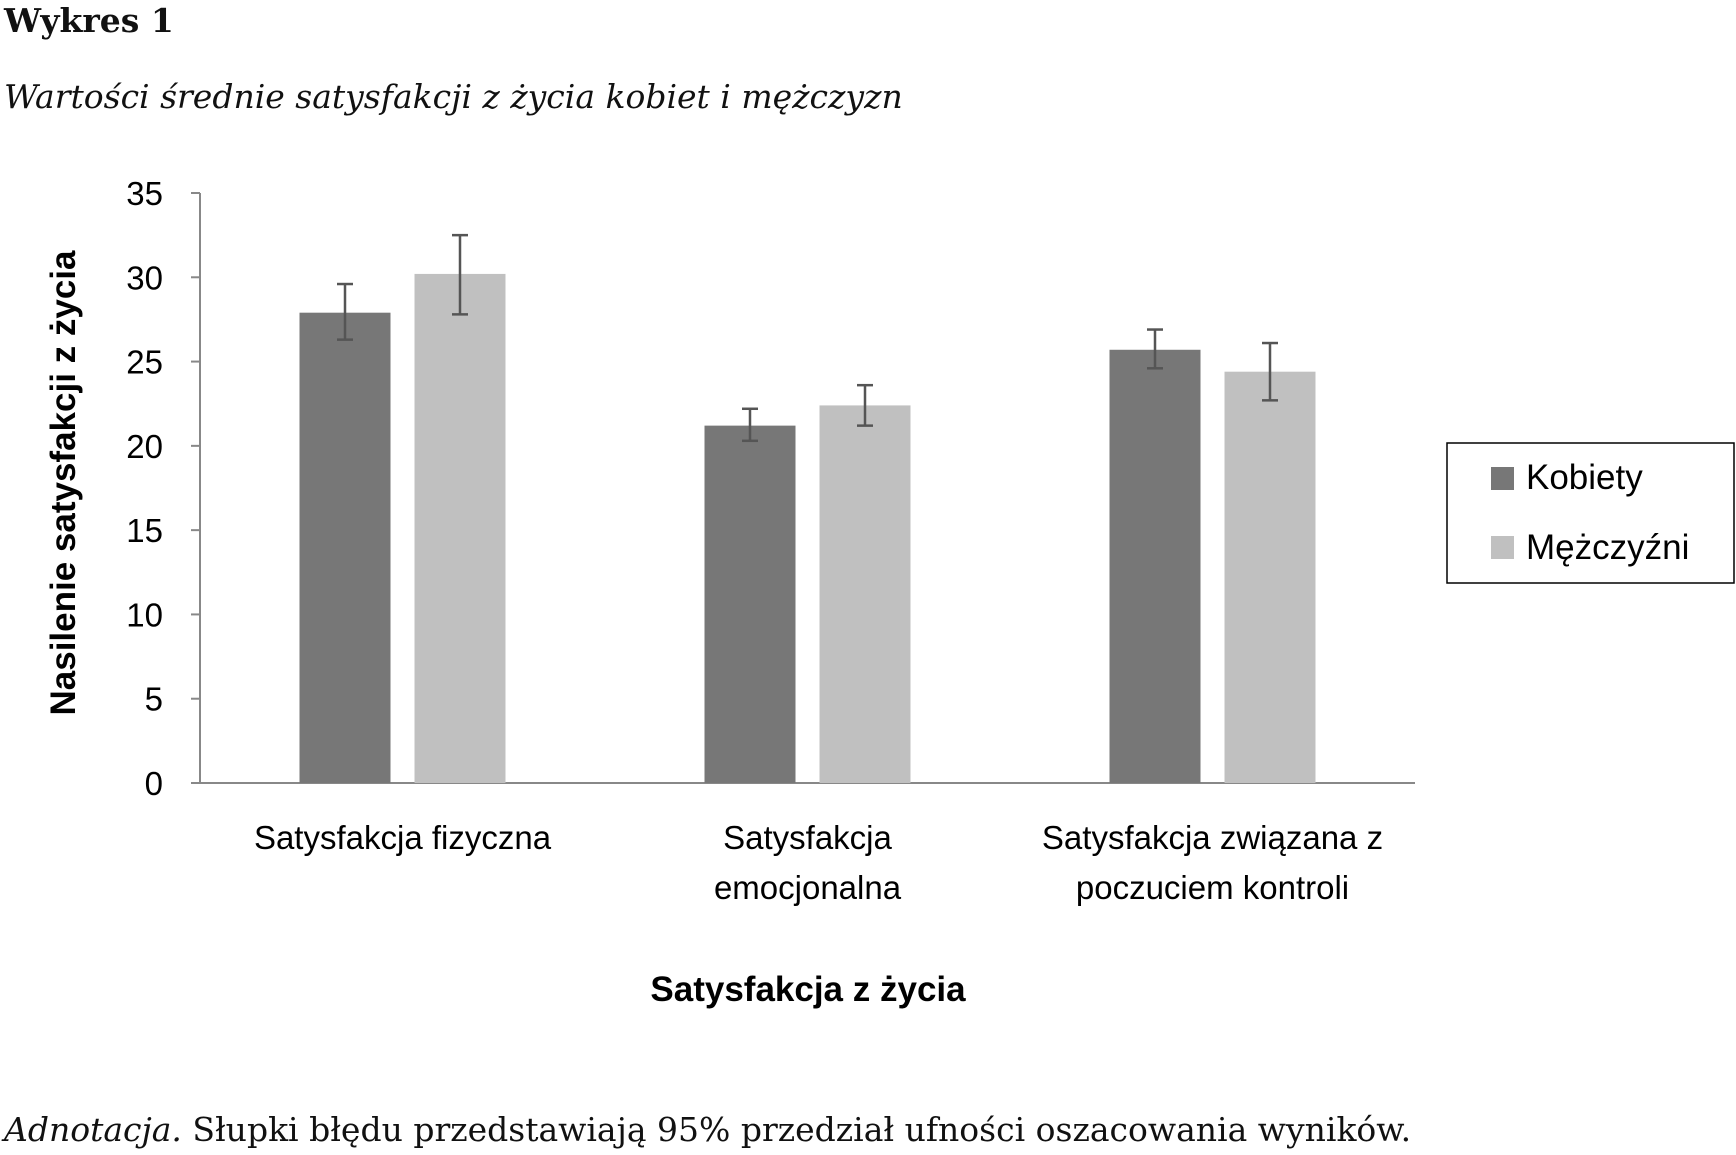 Image resolution: width=1736 pixels, height=1155 pixels. What do you see at coordinates (403, 837) in the screenshot?
I see `x-category-label: Satysfakcja fizyczna` at bounding box center [403, 837].